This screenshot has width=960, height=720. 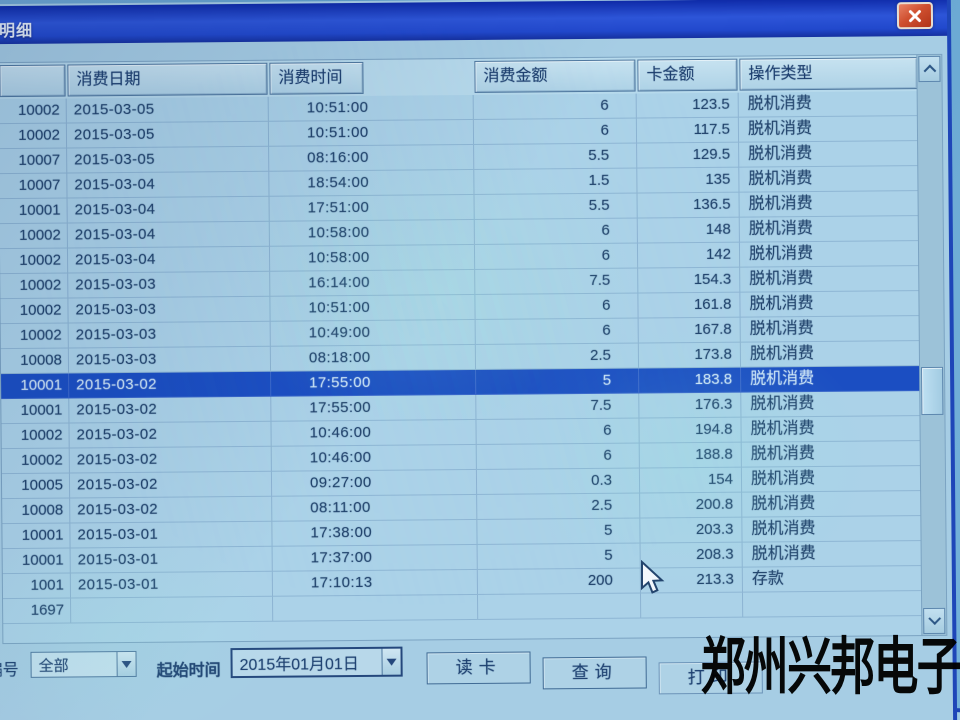 What do you see at coordinates (474, 22) in the screenshot?
I see `titlebar: 明细` at bounding box center [474, 22].